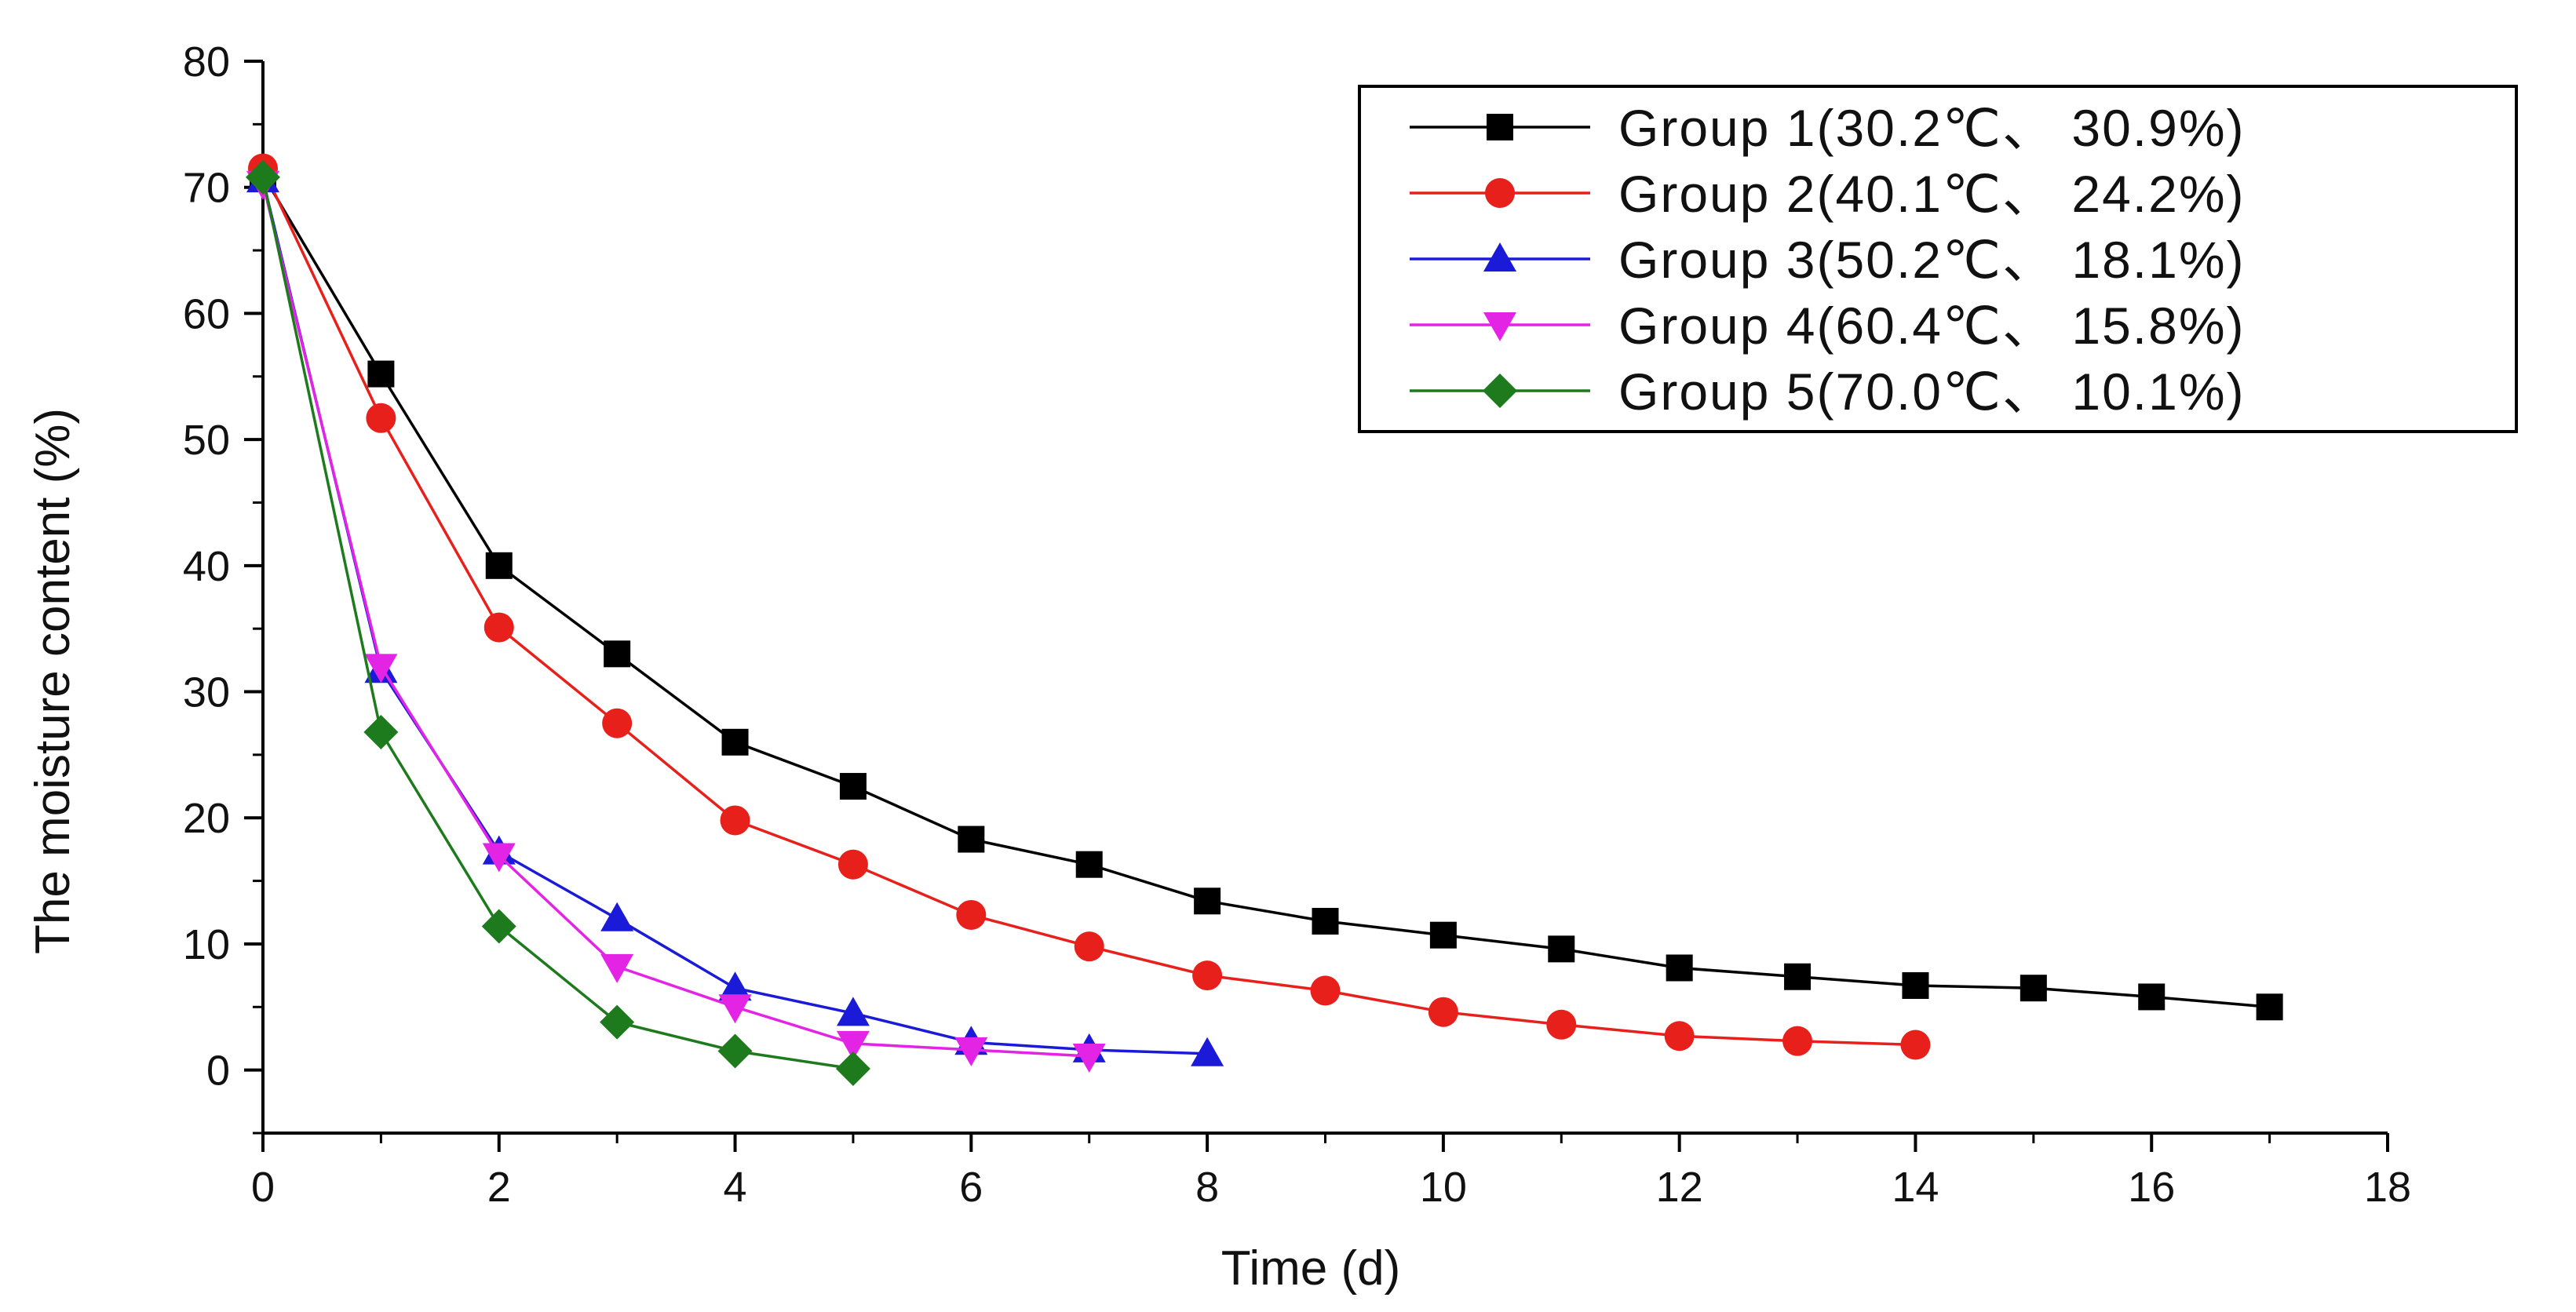 The height and width of the screenshot is (1312, 2576). I want to click on x-axis-title: Time (d), so click(1310, 1268).